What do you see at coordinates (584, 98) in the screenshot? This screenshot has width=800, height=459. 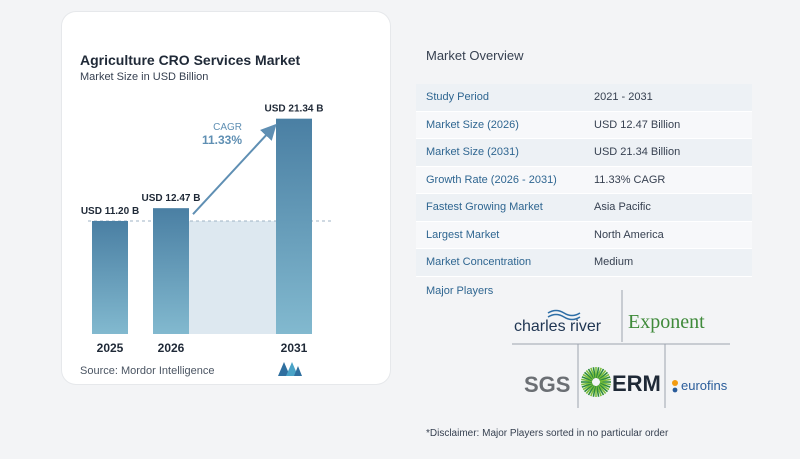 I see `overview-row: Study Period 2021 - 2031` at bounding box center [584, 98].